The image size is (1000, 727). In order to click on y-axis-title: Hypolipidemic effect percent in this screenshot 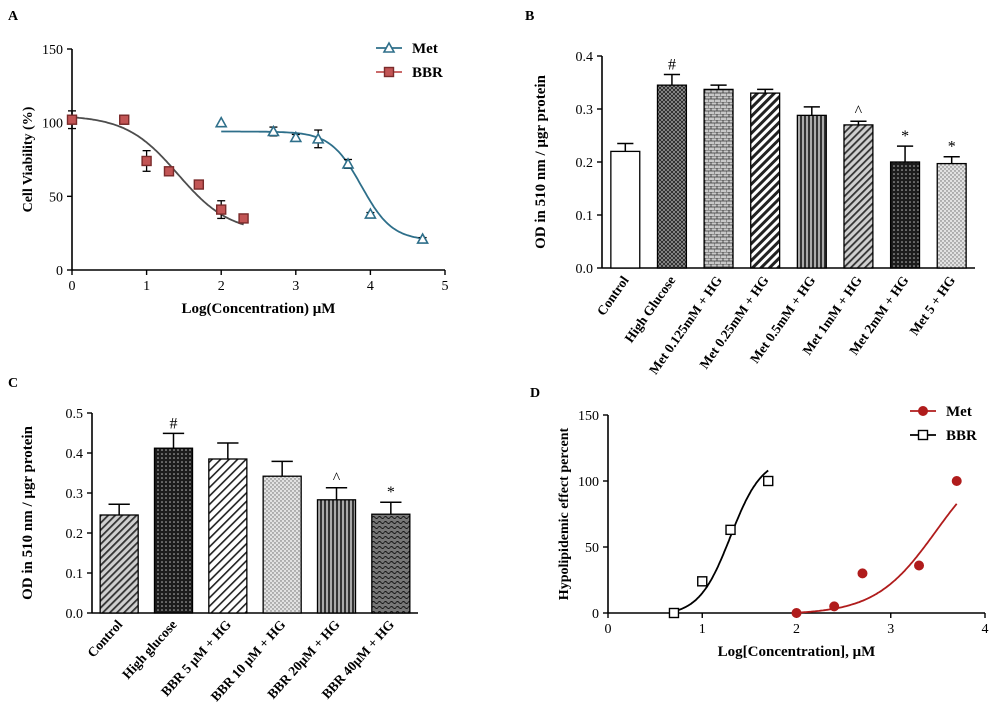, I will do `click(564, 513)`.